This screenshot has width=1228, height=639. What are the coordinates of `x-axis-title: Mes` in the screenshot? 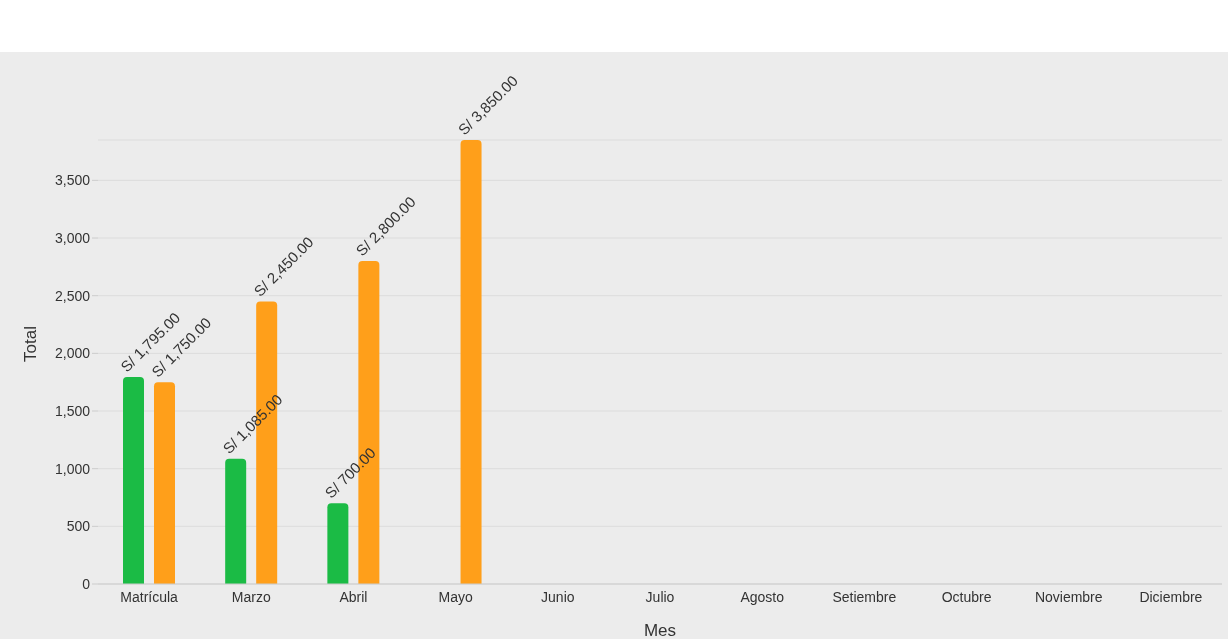 It's located at (660, 630).